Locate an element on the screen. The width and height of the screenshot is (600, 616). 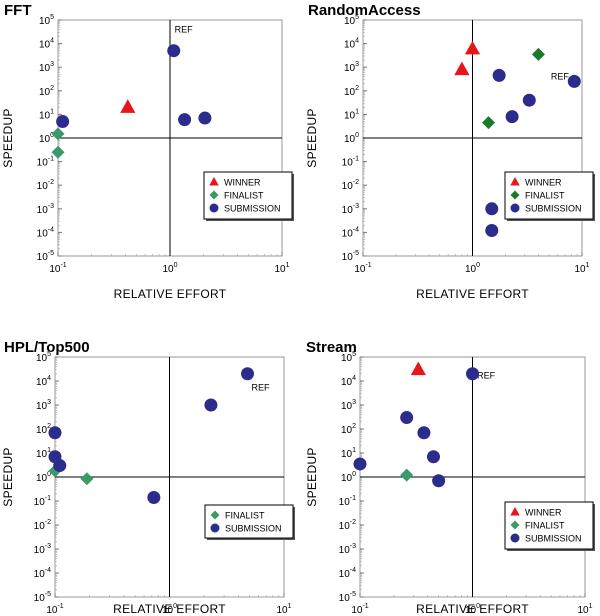
chart-title: Stream is located at coordinates (331, 347).